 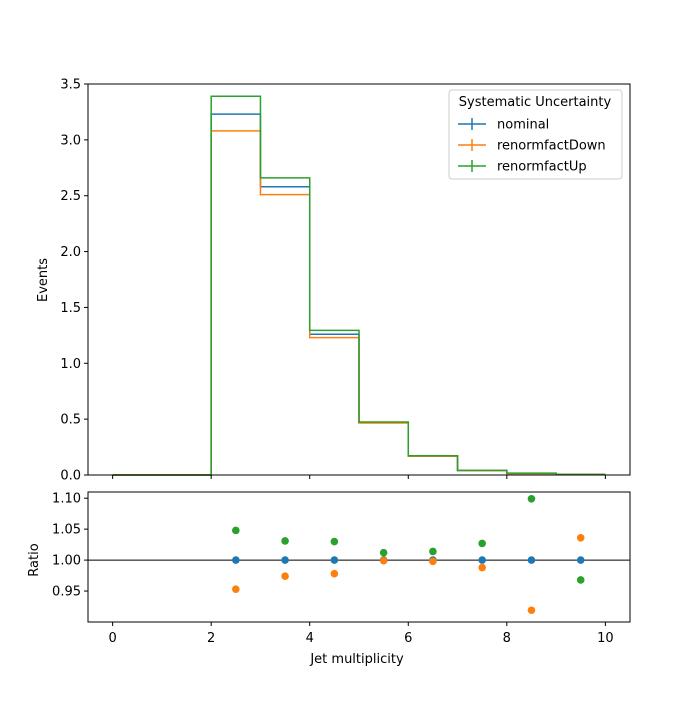 What do you see at coordinates (70, 140) in the screenshot?
I see `main-y-tick-label: 3.0` at bounding box center [70, 140].